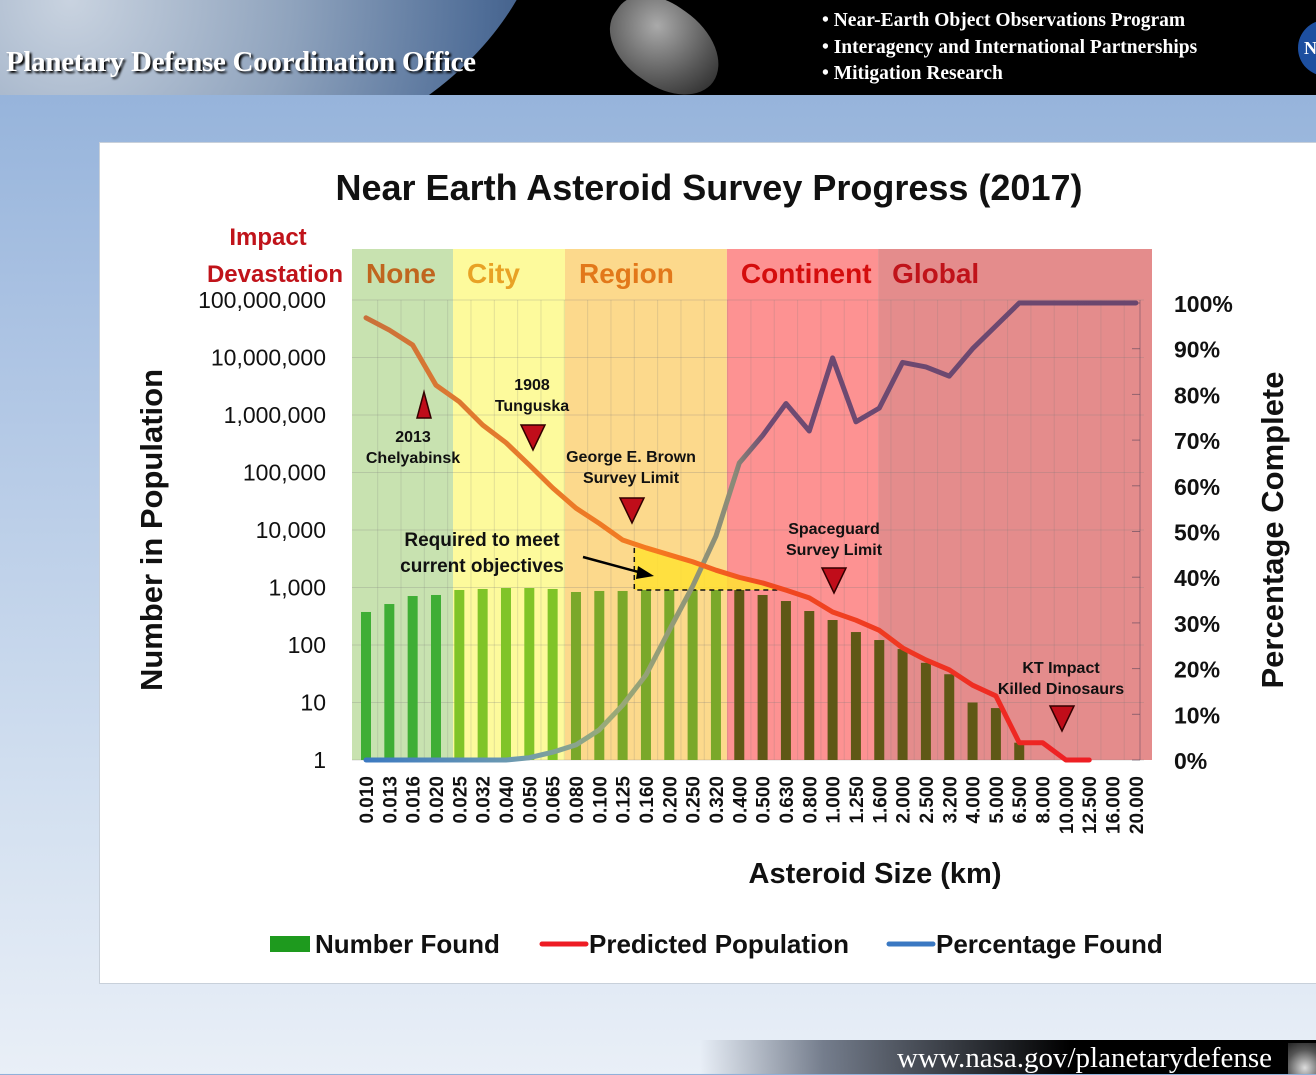 The image size is (1316, 1075). I want to click on x-tick-label: 3.200, so click(950, 800).